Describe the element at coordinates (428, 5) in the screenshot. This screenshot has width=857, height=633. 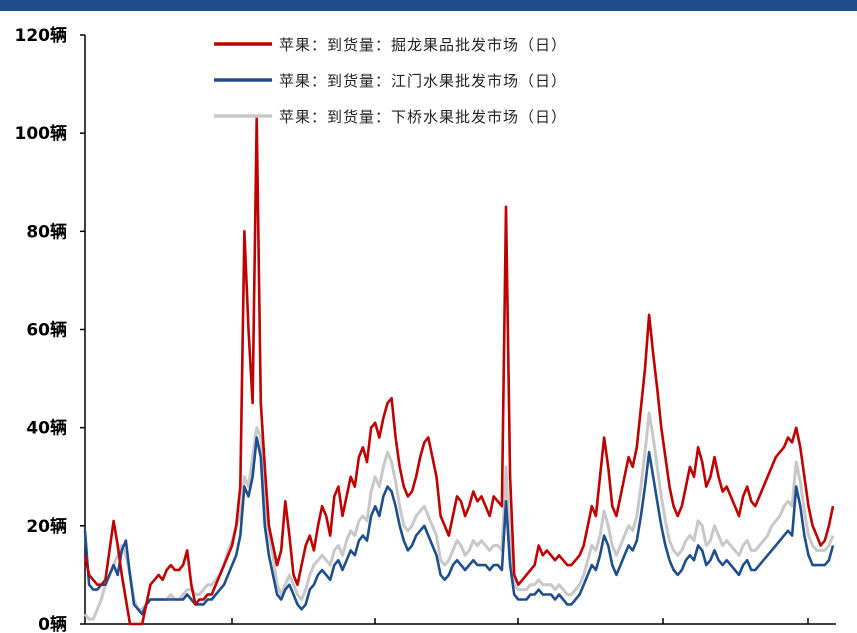
I see `title-band` at that location.